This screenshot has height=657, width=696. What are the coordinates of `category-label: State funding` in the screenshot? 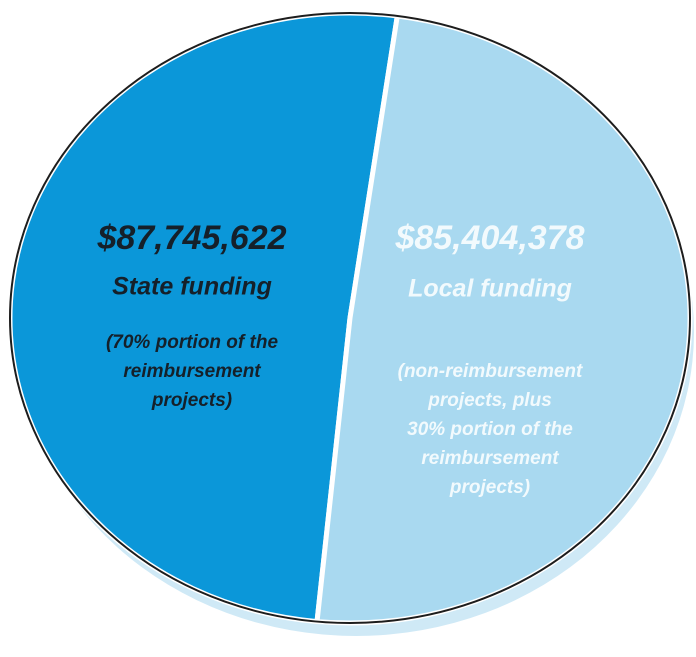 It's located at (192, 287).